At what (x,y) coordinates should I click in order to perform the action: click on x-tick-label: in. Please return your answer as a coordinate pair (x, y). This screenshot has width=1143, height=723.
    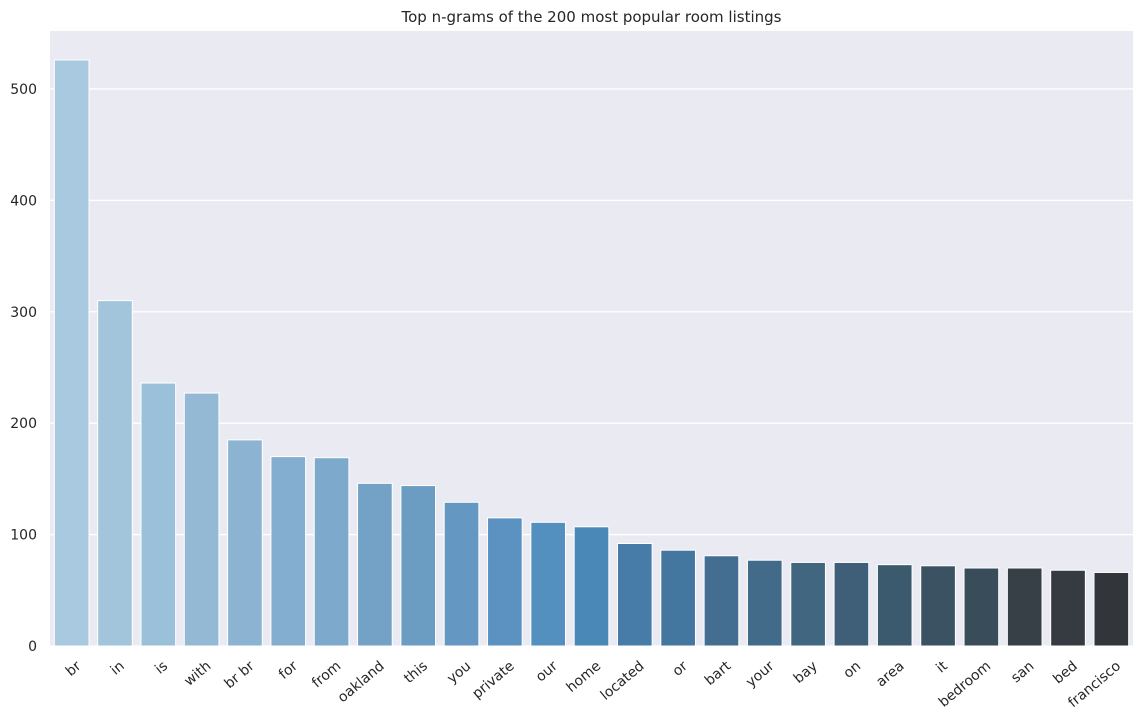
    Looking at the image, I should click on (118, 668).